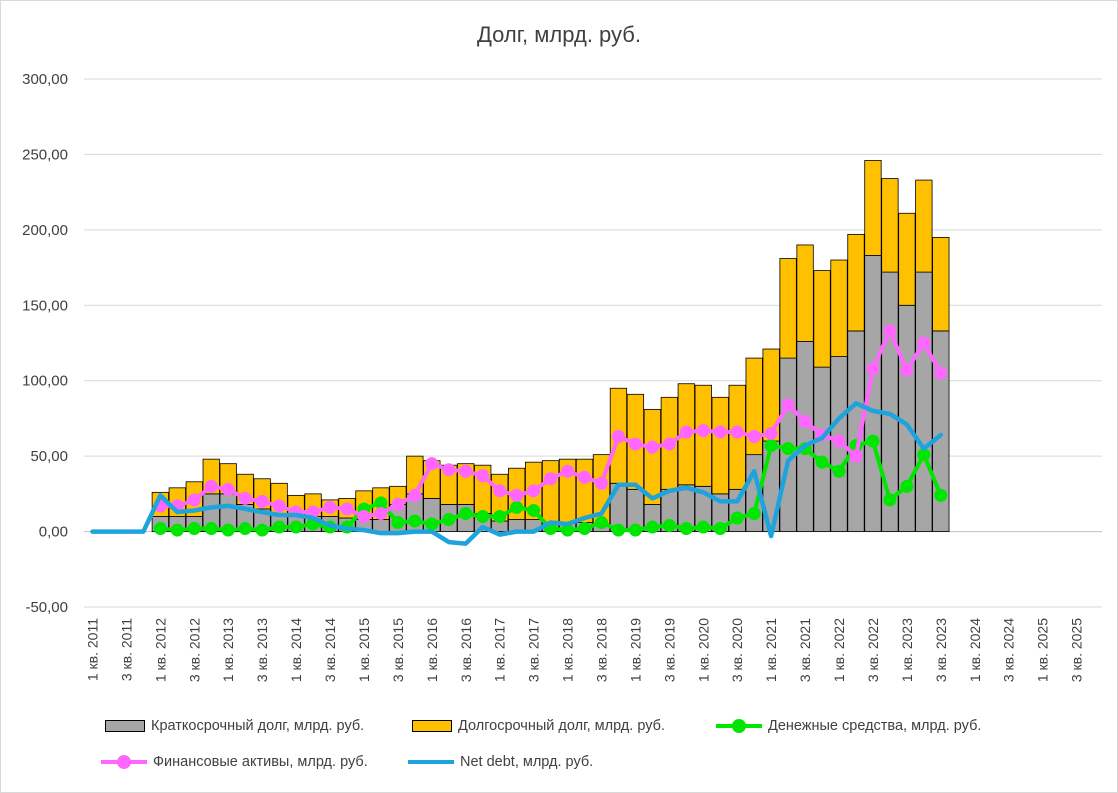 This screenshot has width=1118, height=793. Describe the element at coordinates (669, 650) in the screenshot. I see `x-tick-label: 3 кв. 2019` at that location.